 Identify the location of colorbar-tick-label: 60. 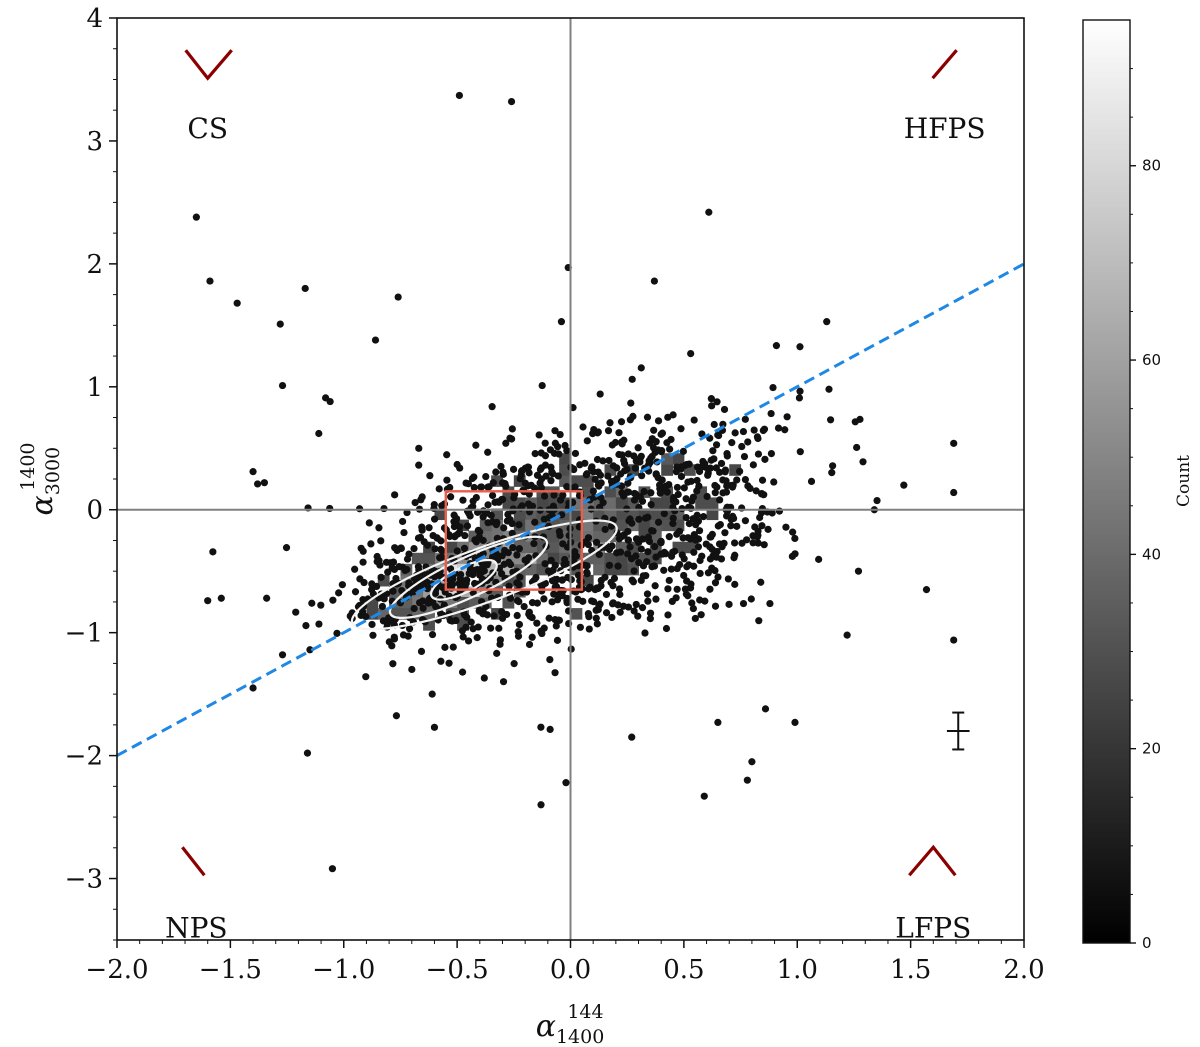
(1151, 360).